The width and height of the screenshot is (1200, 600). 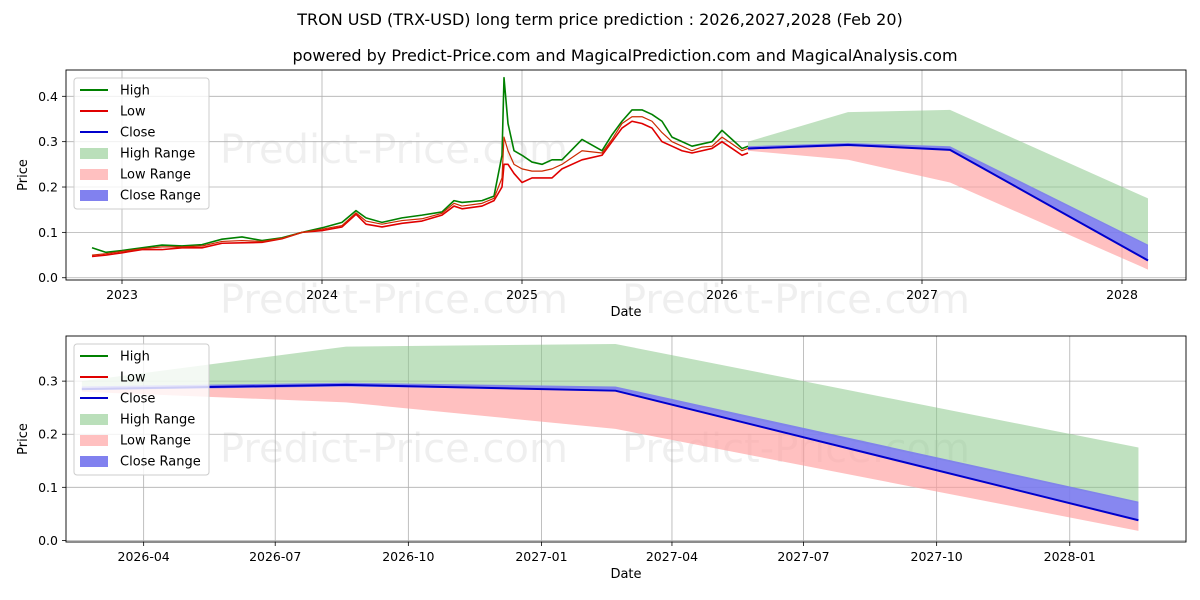 I want to click on low-series-line, so click(x=420, y=189).